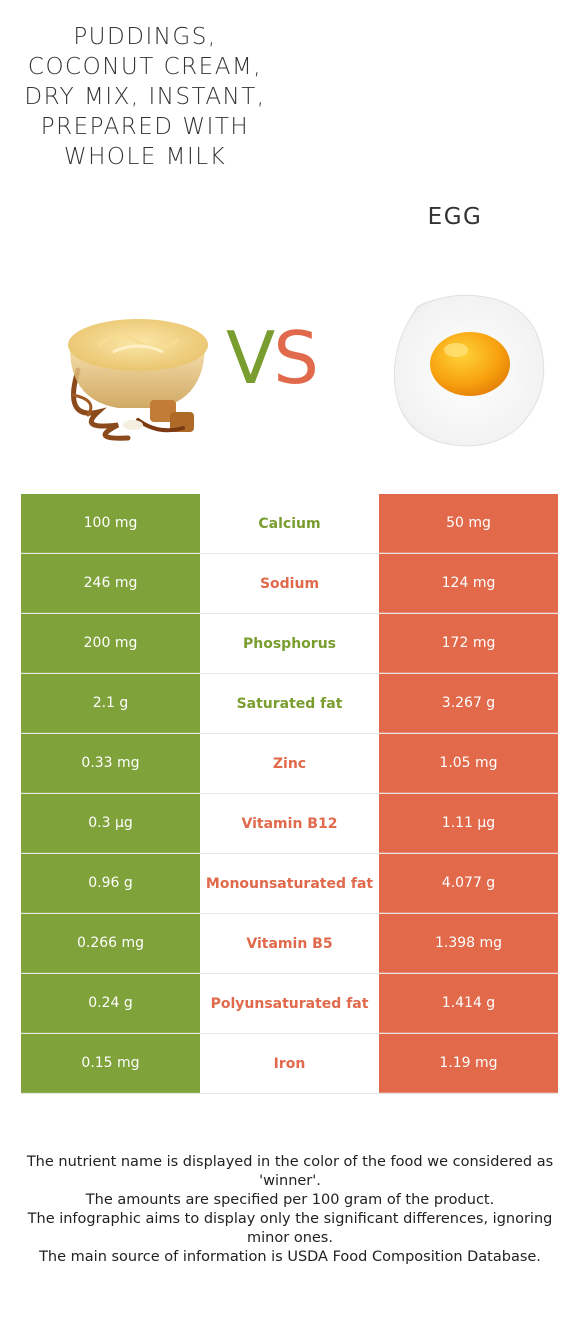  I want to click on table-row: 0.96 g Monounsaturated fat 4.077 g, so click(289, 884).